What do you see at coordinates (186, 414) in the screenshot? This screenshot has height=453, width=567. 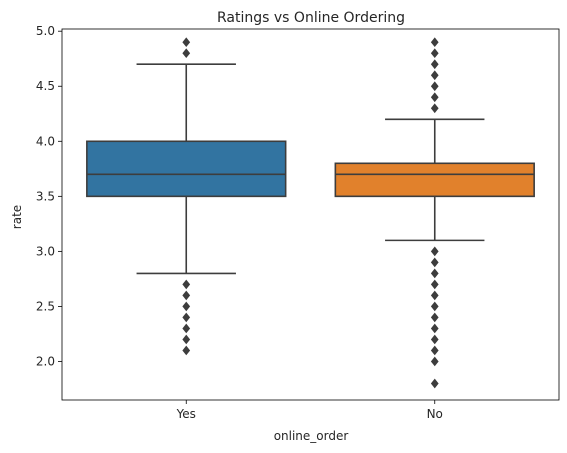 I see `x-tick-label: Yes` at bounding box center [186, 414].